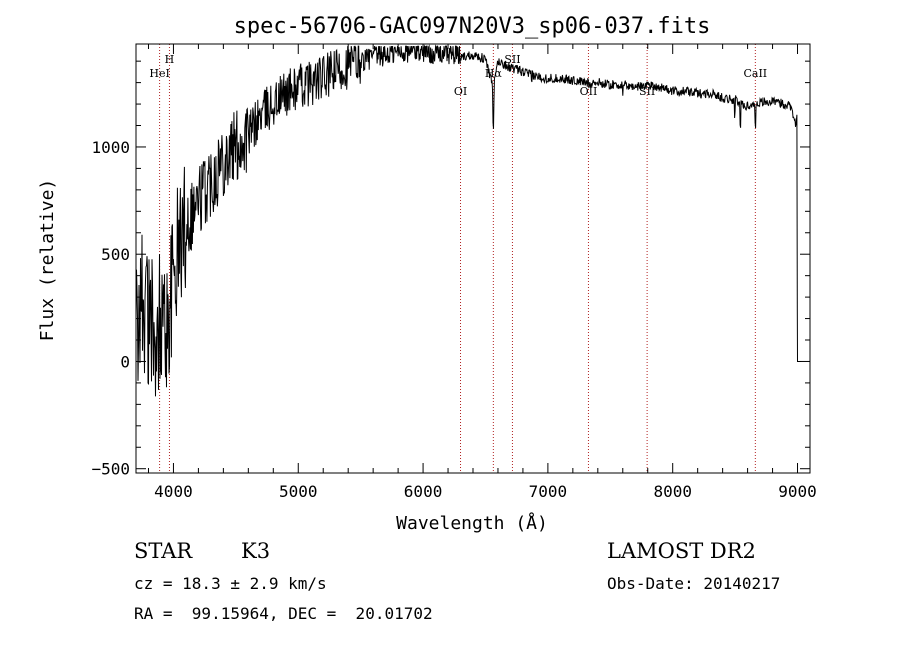 The image size is (900, 649). What do you see at coordinates (110, 147) in the screenshot?
I see `y-tick-label: 1000` at bounding box center [110, 147].